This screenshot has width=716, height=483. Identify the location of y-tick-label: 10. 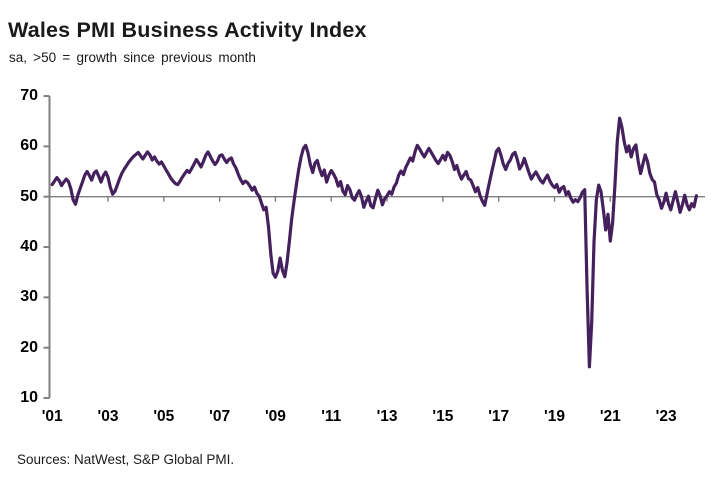
(29, 398).